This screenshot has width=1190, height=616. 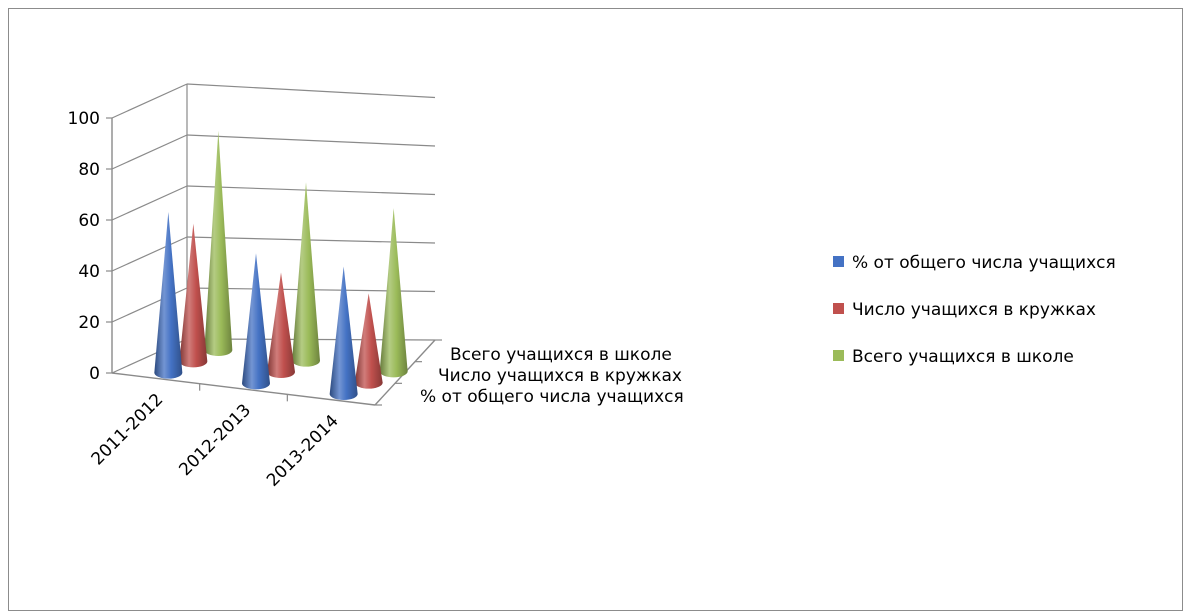 What do you see at coordinates (552, 397) in the screenshot?
I see `depth-tick-label: % от общего числа учащихся` at bounding box center [552, 397].